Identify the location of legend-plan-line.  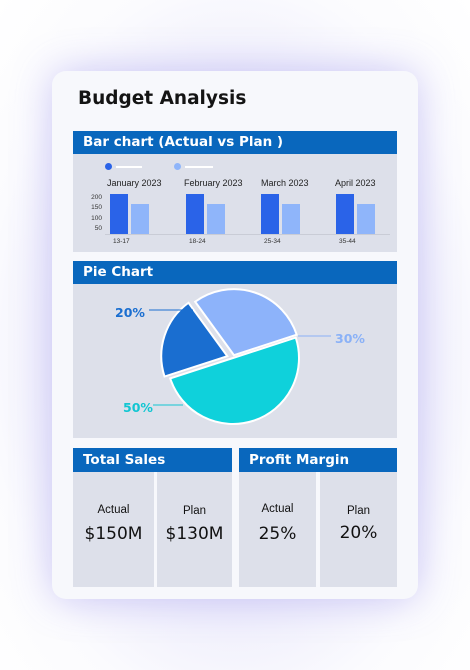
(199, 167).